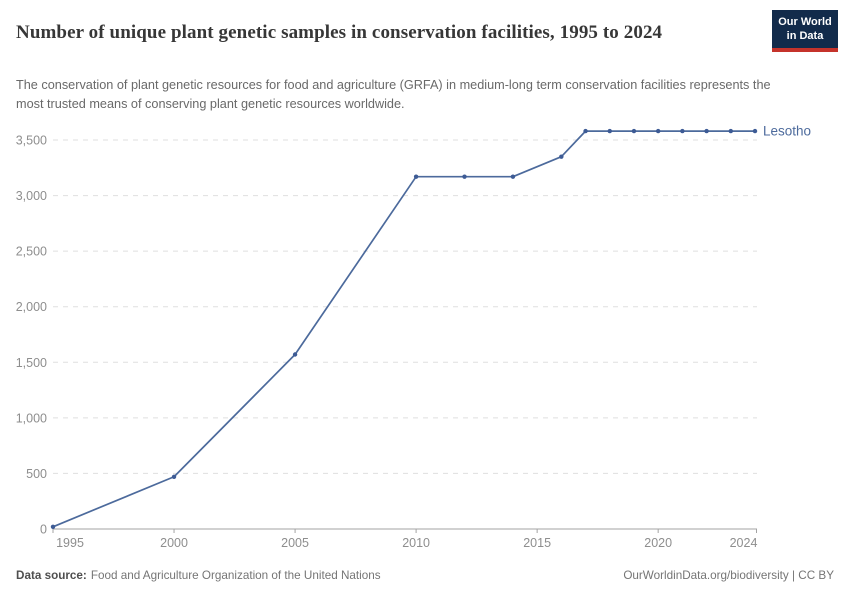 The width and height of the screenshot is (850, 600). What do you see at coordinates (70, 543) in the screenshot?
I see `x-axis-label: 1995` at bounding box center [70, 543].